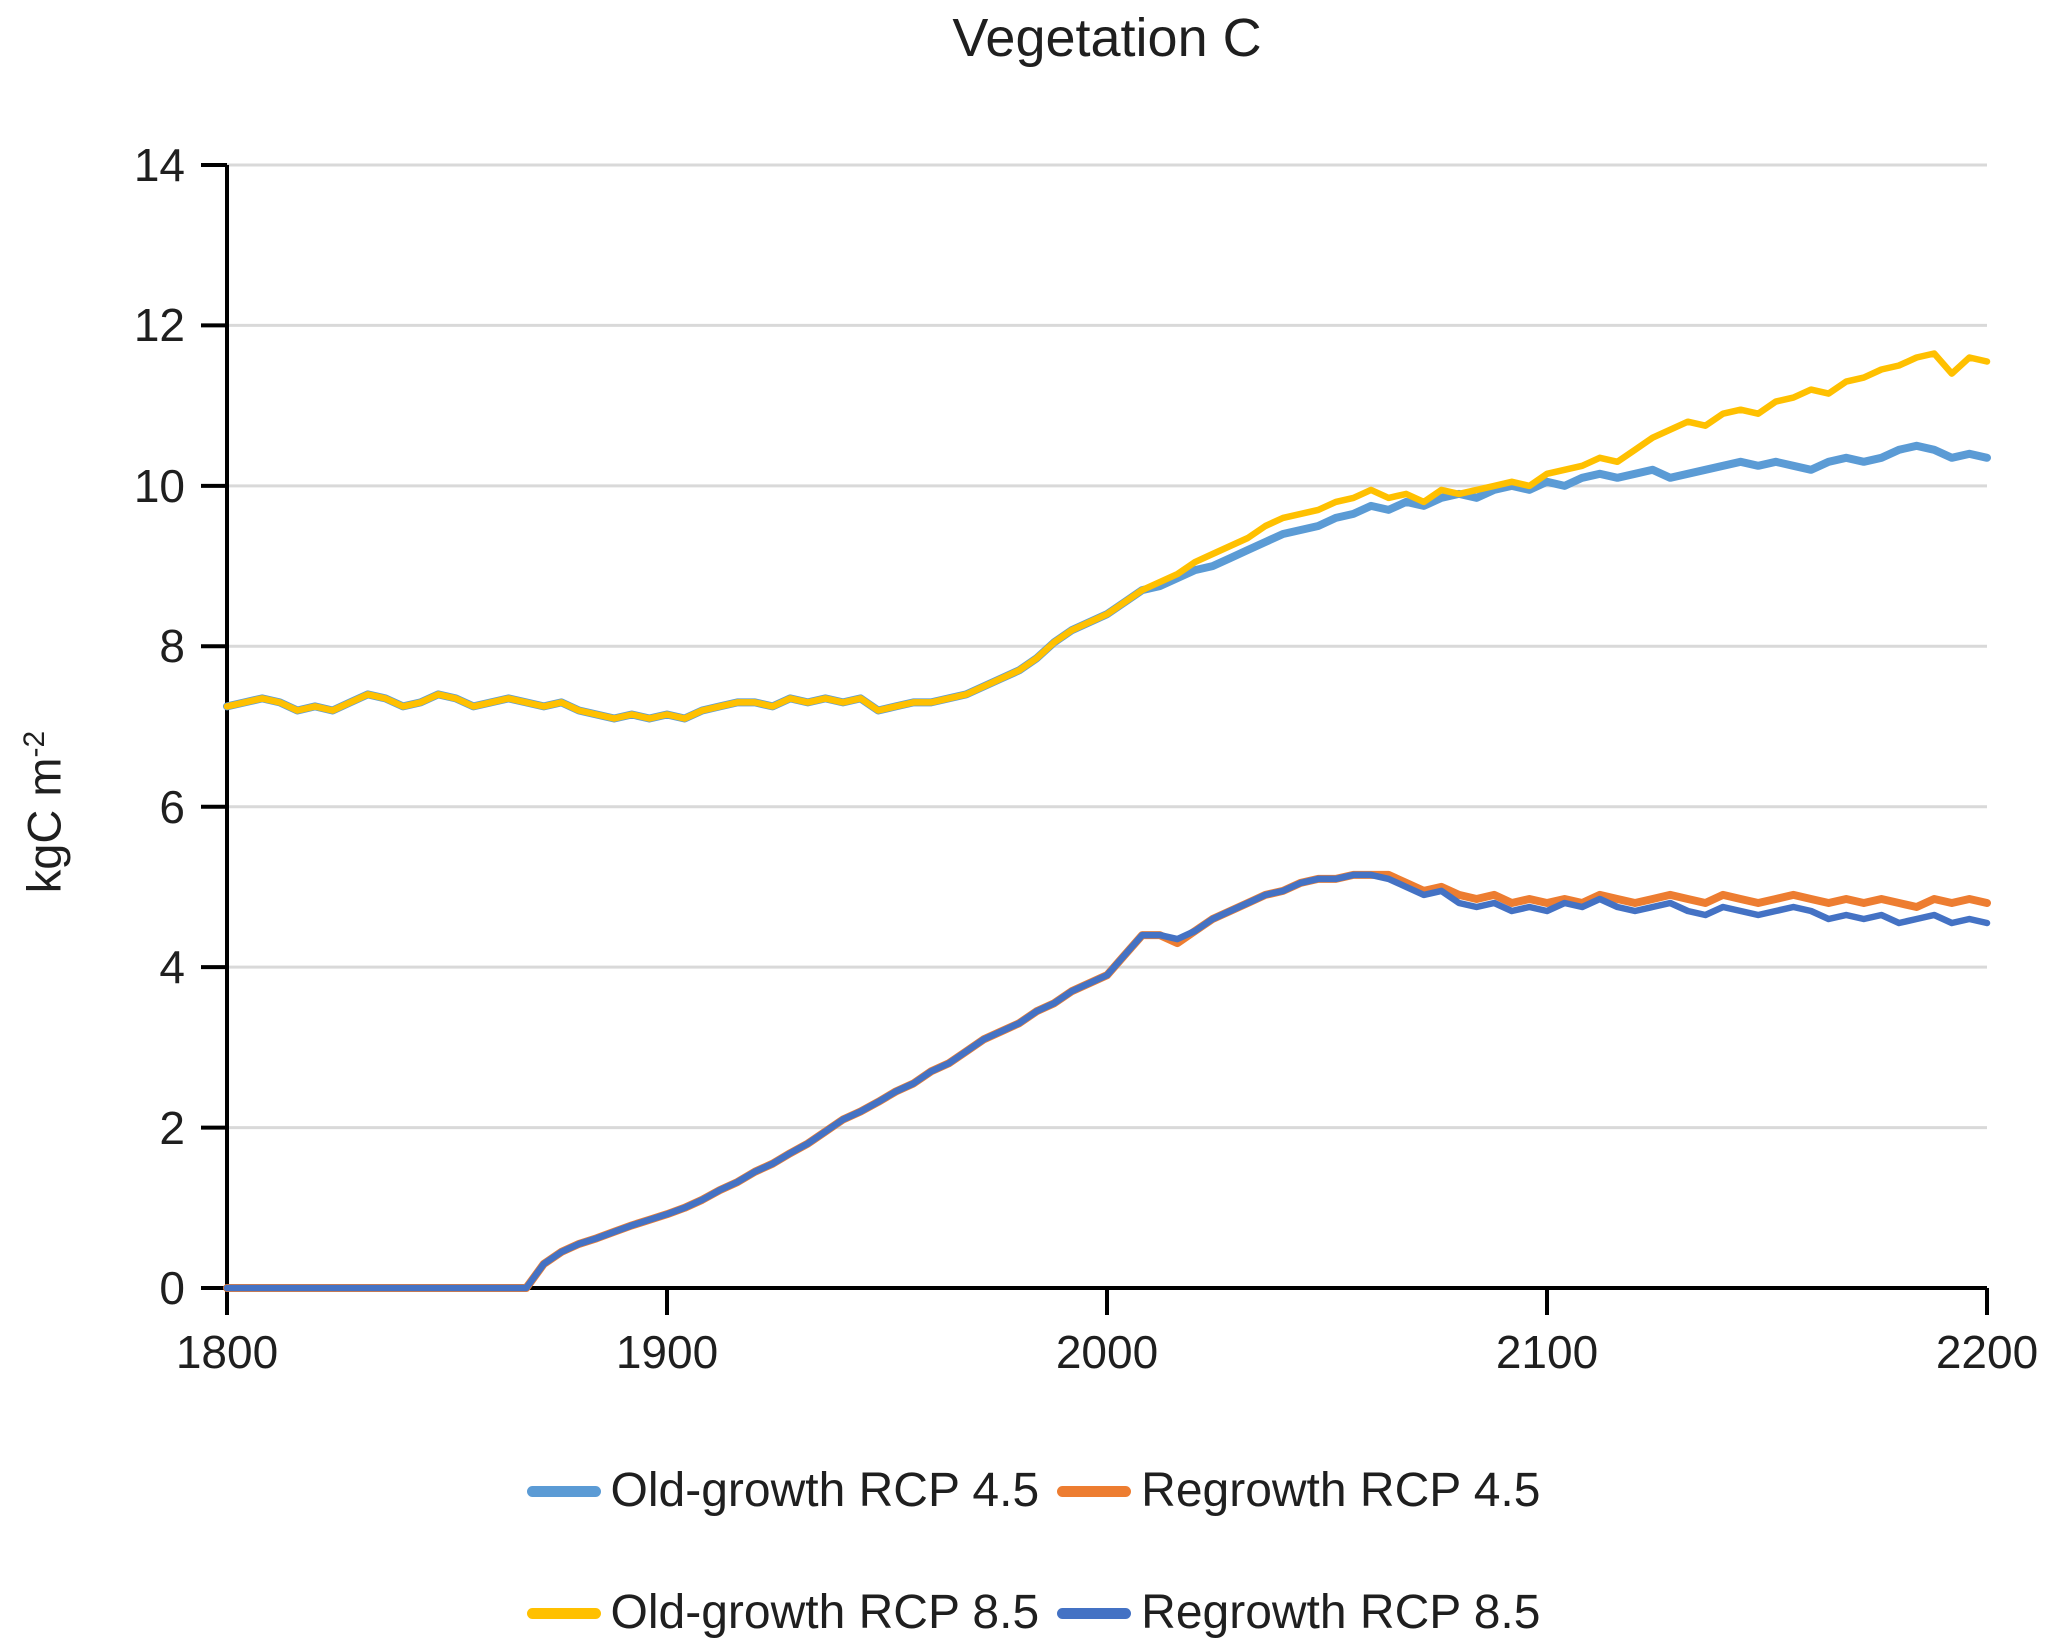 The height and width of the screenshot is (1639, 2067). I want to click on y-tick-label: 2, so click(172, 1127).